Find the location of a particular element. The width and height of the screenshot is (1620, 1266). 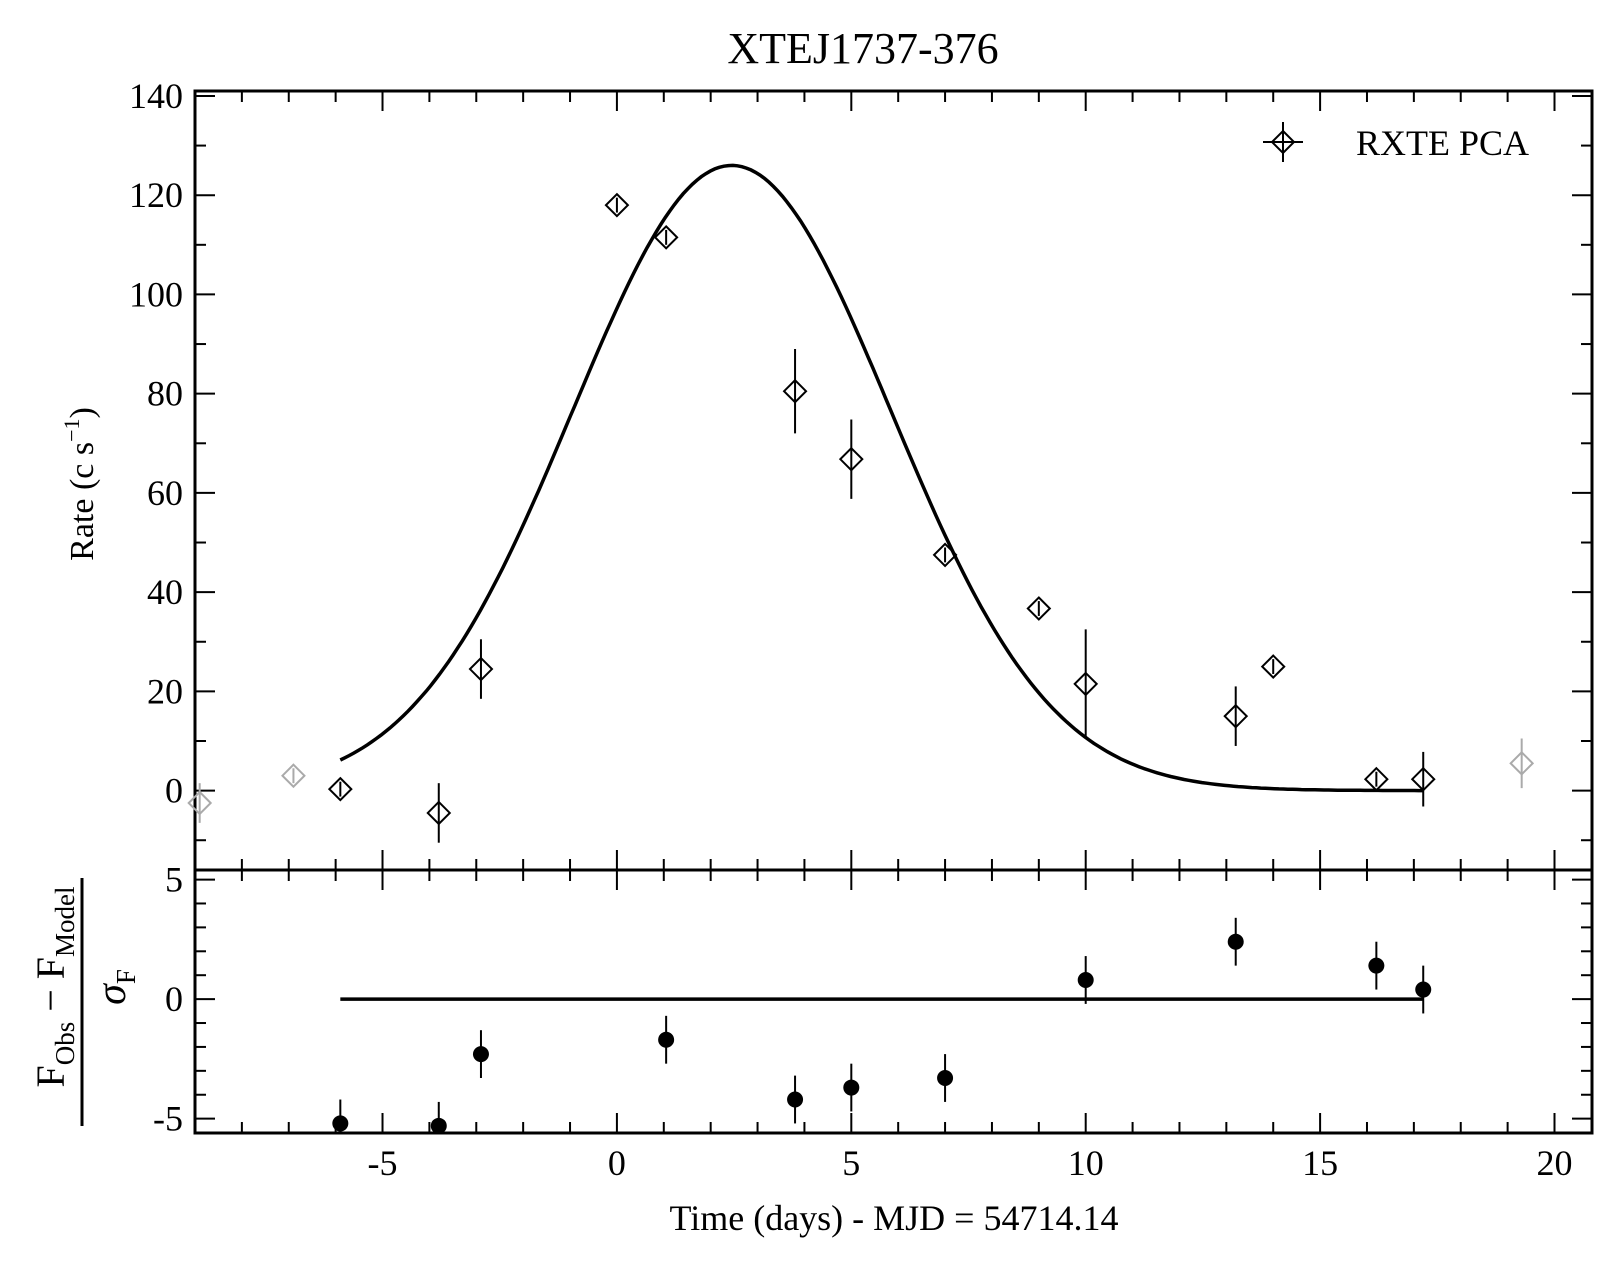

x-tick-label: -5 is located at coordinates (383, 1163).